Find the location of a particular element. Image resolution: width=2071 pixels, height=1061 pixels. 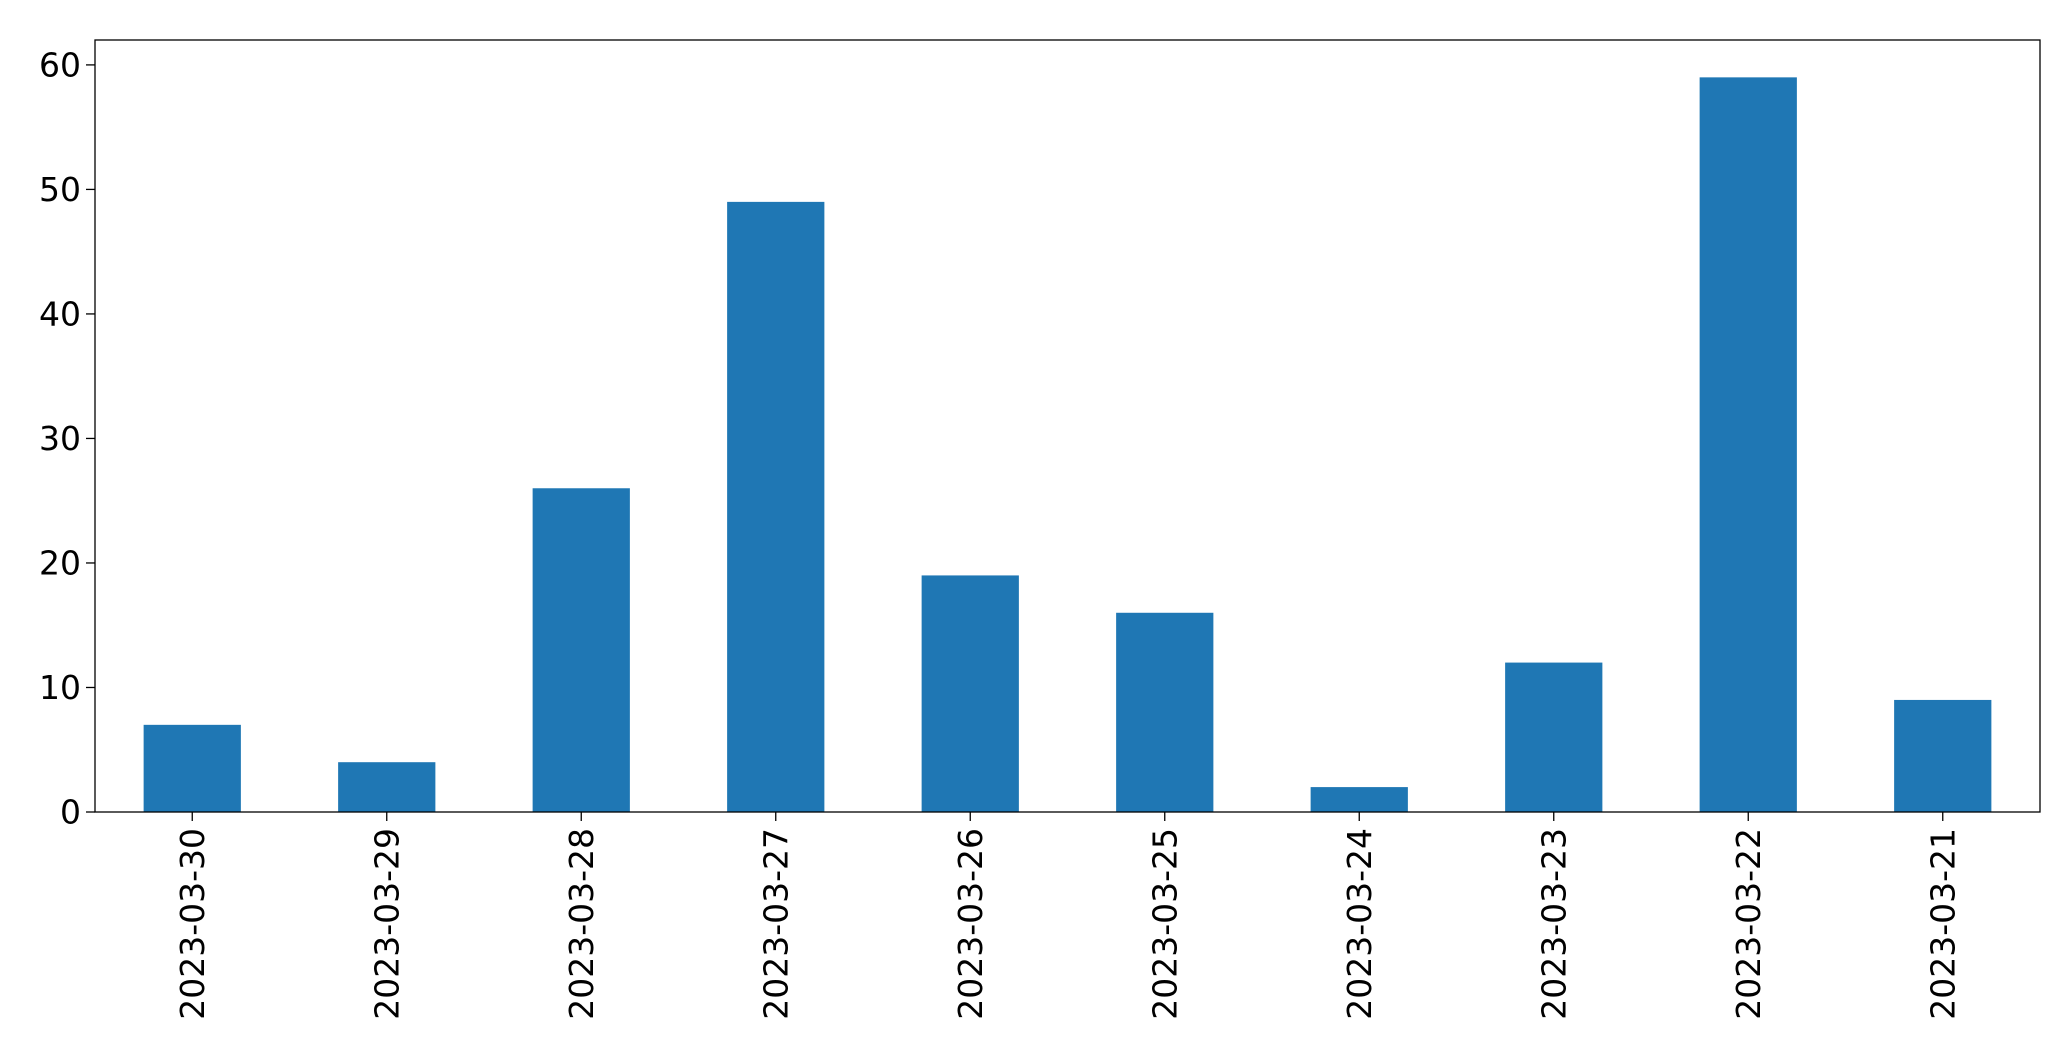

x-tick-label: 2023-03-27 is located at coordinates (775, 924).